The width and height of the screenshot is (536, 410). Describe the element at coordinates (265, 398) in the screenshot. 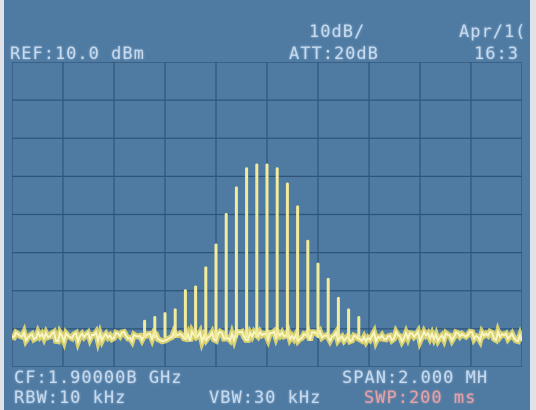

I see `vbw-readout: VBW:30 kHz` at that location.